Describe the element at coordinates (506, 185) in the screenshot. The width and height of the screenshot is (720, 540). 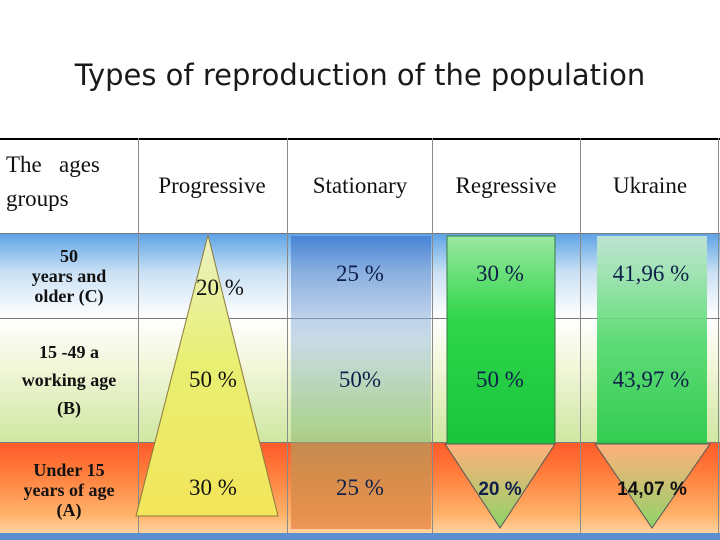
I see `header-regressive: Regressive` at that location.